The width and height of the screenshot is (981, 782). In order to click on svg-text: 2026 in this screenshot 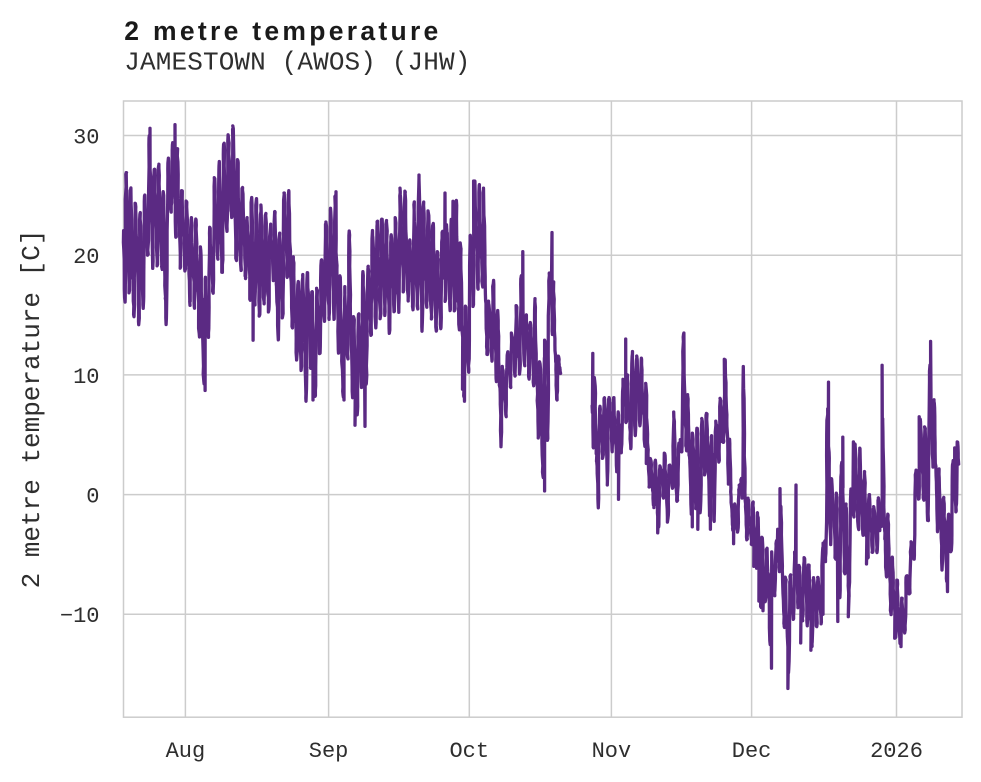, I will do `click(896, 751)`.